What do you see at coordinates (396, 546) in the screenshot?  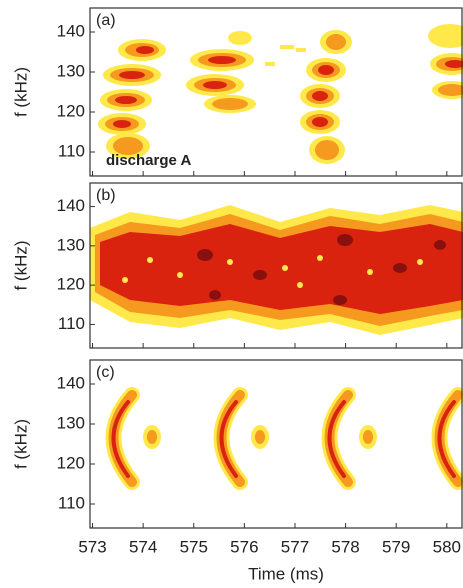 I see `x-tick-label: 579` at bounding box center [396, 546].